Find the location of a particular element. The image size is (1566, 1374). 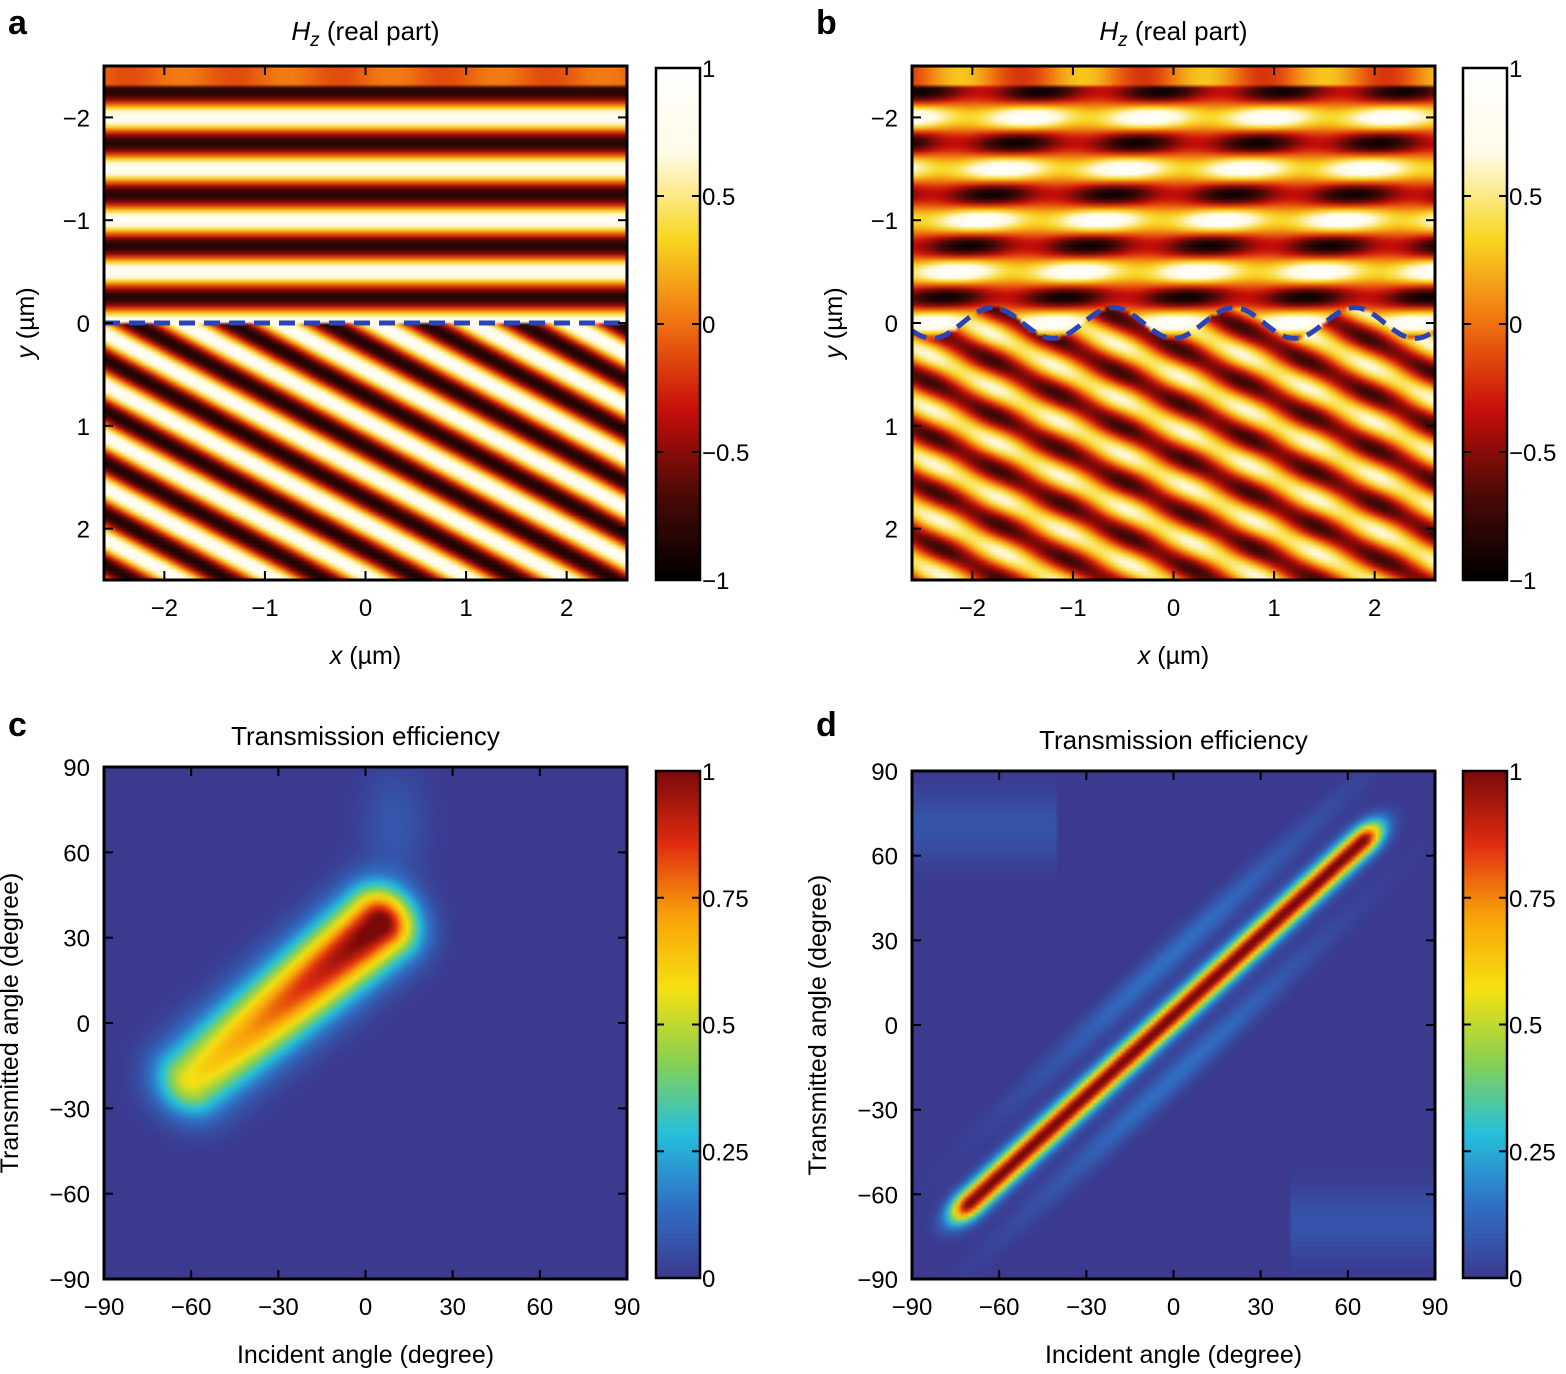

colorbar-tick-label-d: 1 is located at coordinates (1515, 772).